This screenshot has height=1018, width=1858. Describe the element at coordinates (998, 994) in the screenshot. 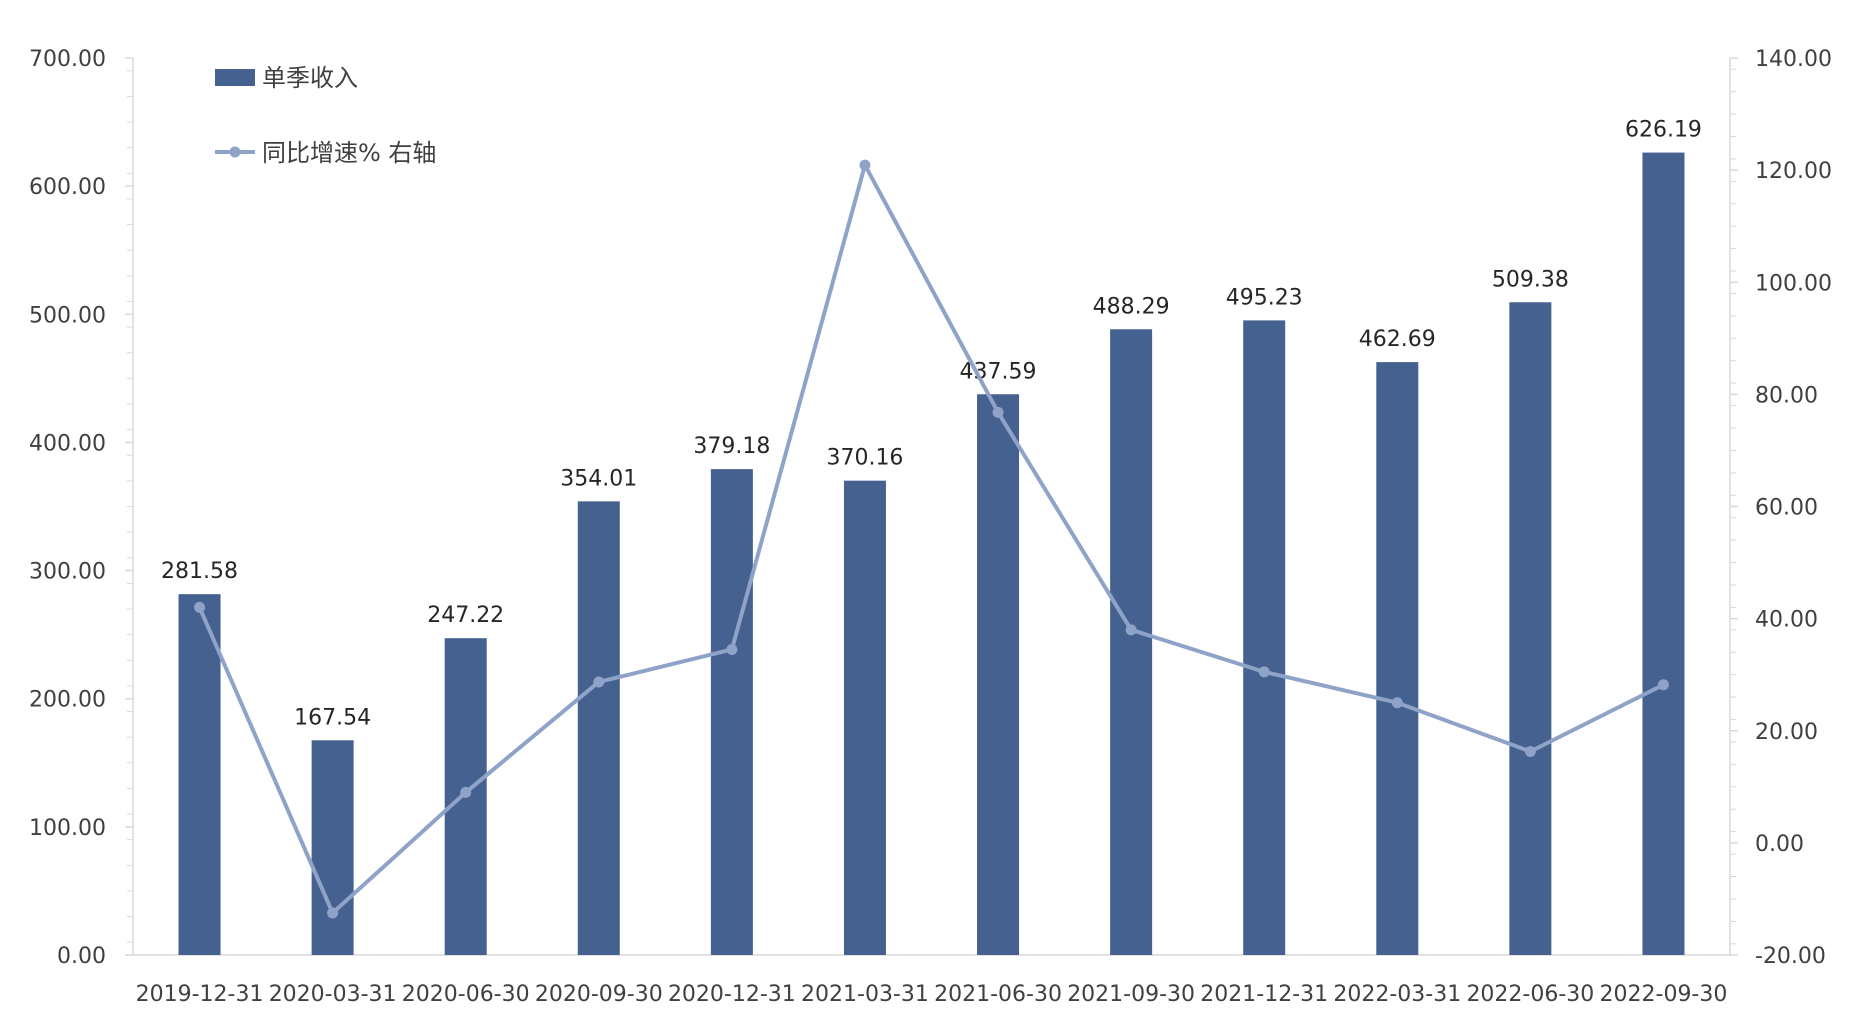

I see `x-tick-label: 2021-06-30` at that location.